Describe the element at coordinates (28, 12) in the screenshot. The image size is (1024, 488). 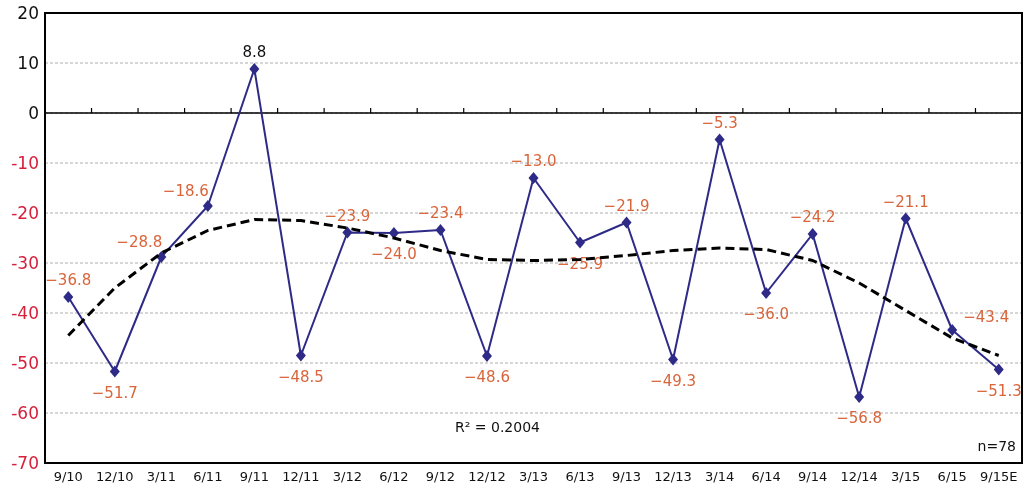
I see `y-tick-label: 20` at that location.